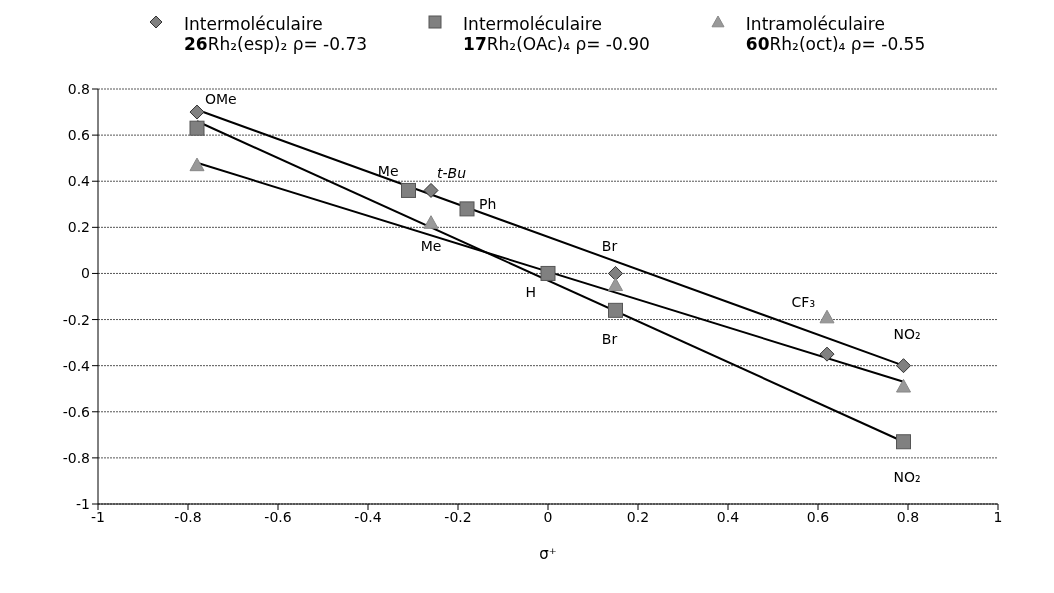 This screenshot has width=1054, height=593. Describe the element at coordinates (548, 554) in the screenshot. I see `x-axis-title: σ⁺` at that location.